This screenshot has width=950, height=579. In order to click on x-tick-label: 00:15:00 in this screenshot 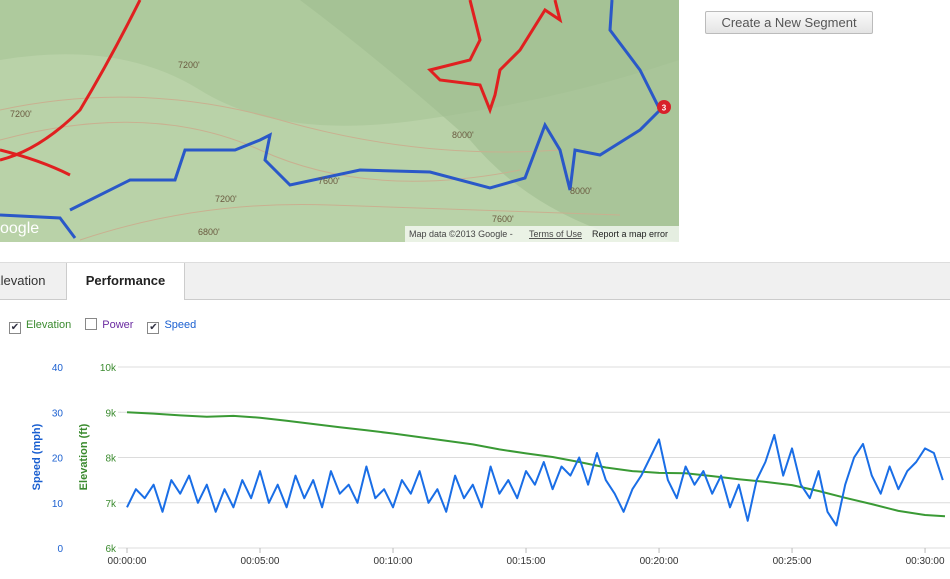, I will do `click(526, 561)`.